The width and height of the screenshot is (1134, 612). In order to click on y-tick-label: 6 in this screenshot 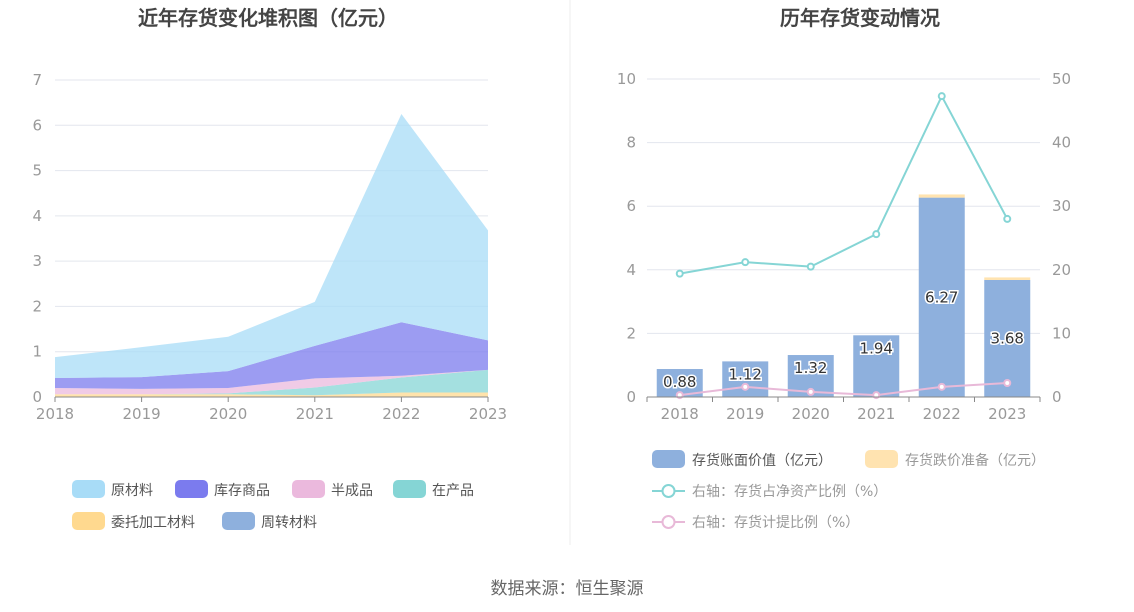, I will do `click(37, 125)`.